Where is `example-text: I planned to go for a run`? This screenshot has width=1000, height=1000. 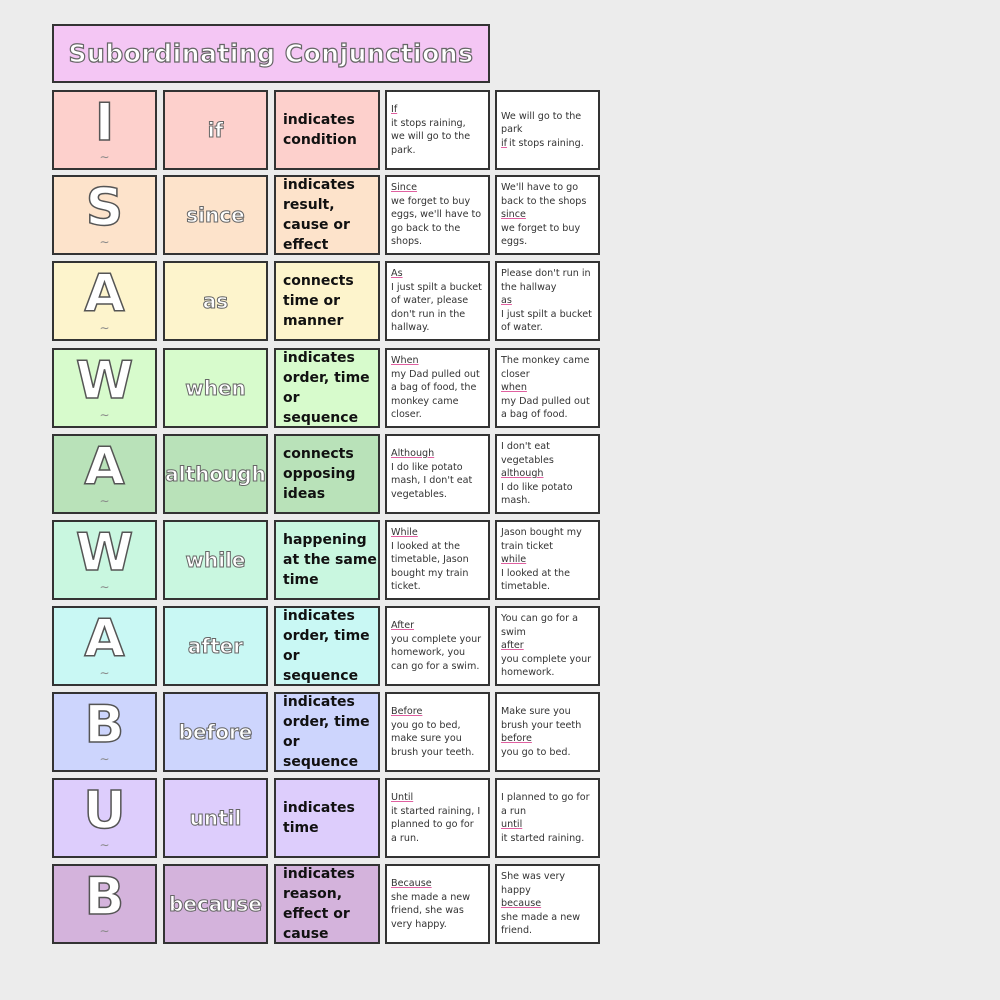 example-text: I planned to go for a run is located at coordinates (545, 804).